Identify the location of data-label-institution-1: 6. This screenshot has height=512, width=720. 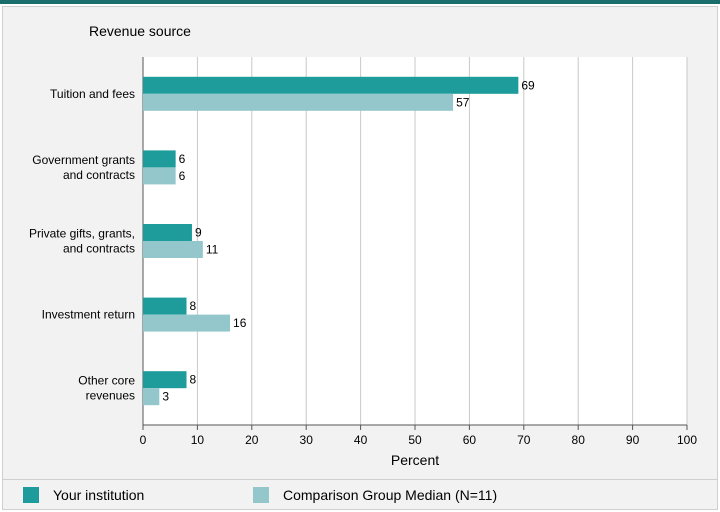
(182, 159).